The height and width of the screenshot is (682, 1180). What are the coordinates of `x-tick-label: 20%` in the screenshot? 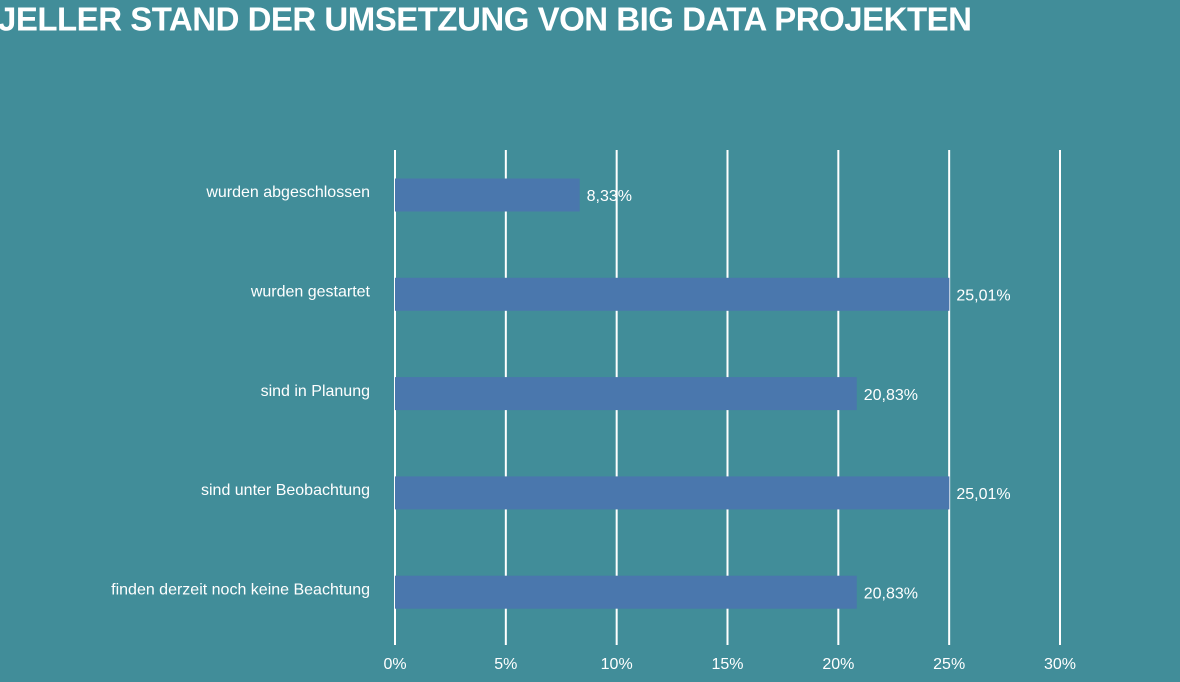 It's located at (838, 664).